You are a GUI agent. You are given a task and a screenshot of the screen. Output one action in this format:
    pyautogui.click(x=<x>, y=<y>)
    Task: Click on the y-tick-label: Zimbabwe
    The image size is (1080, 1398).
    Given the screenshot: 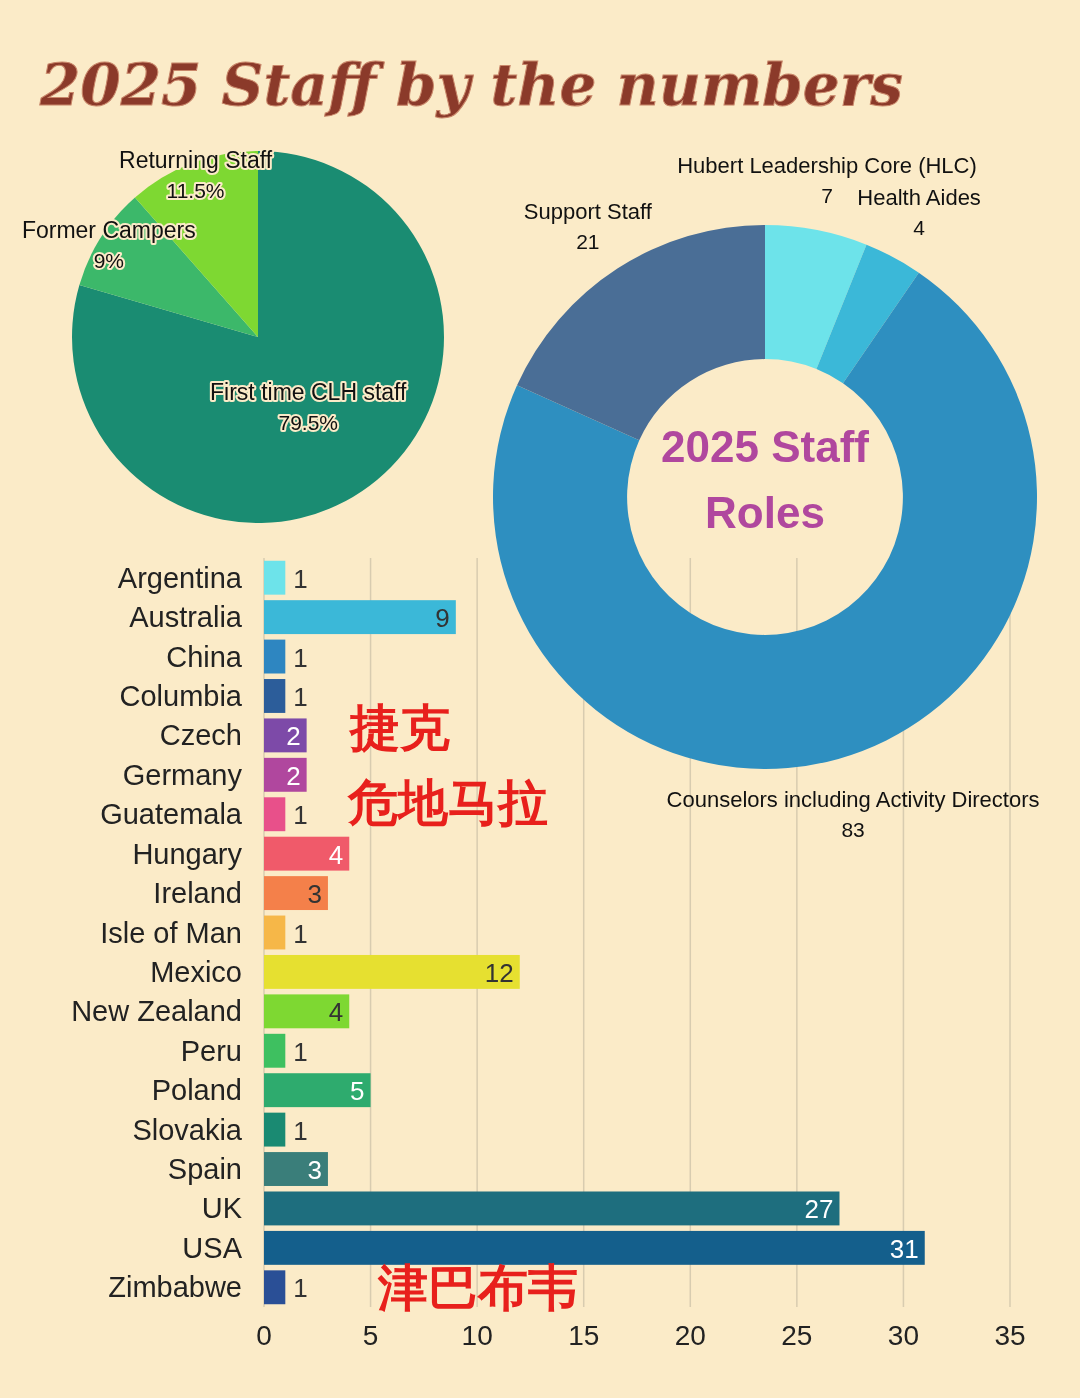 What is the action you would take?
    pyautogui.click(x=175, y=1287)
    